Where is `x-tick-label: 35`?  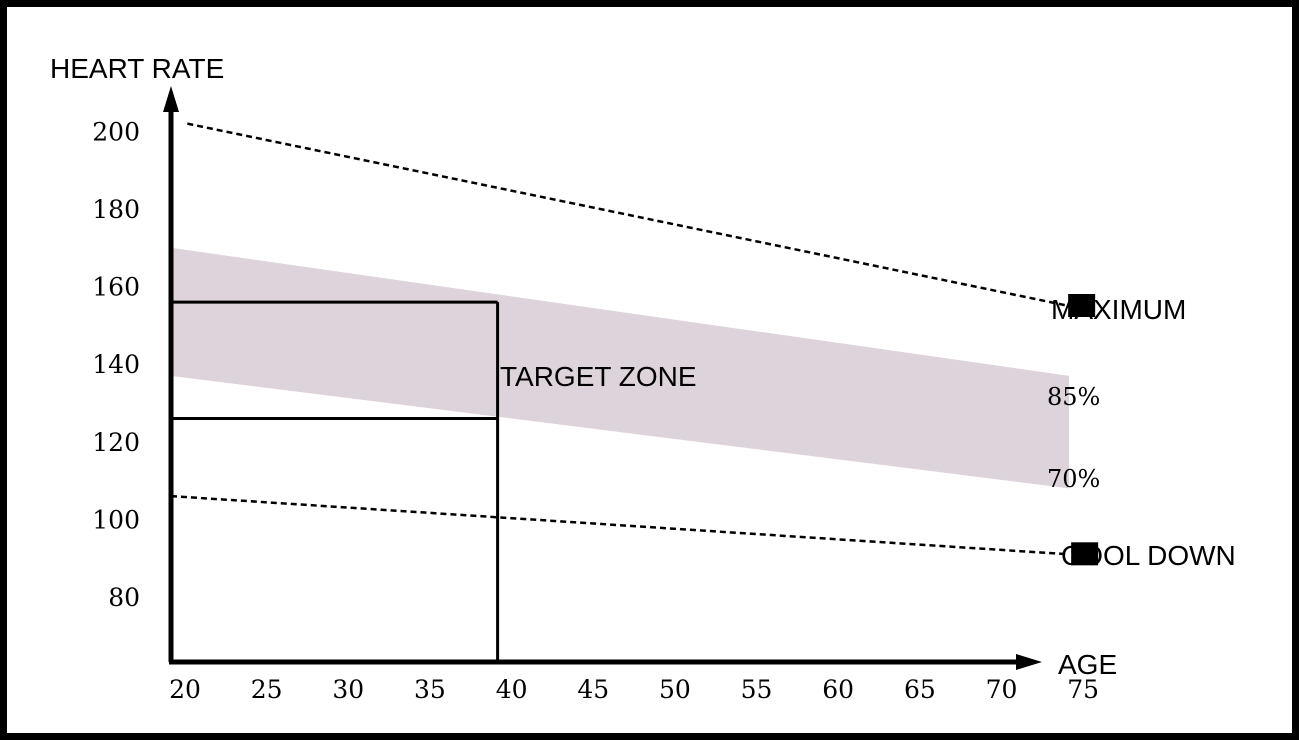 x-tick-label: 35 is located at coordinates (430, 689).